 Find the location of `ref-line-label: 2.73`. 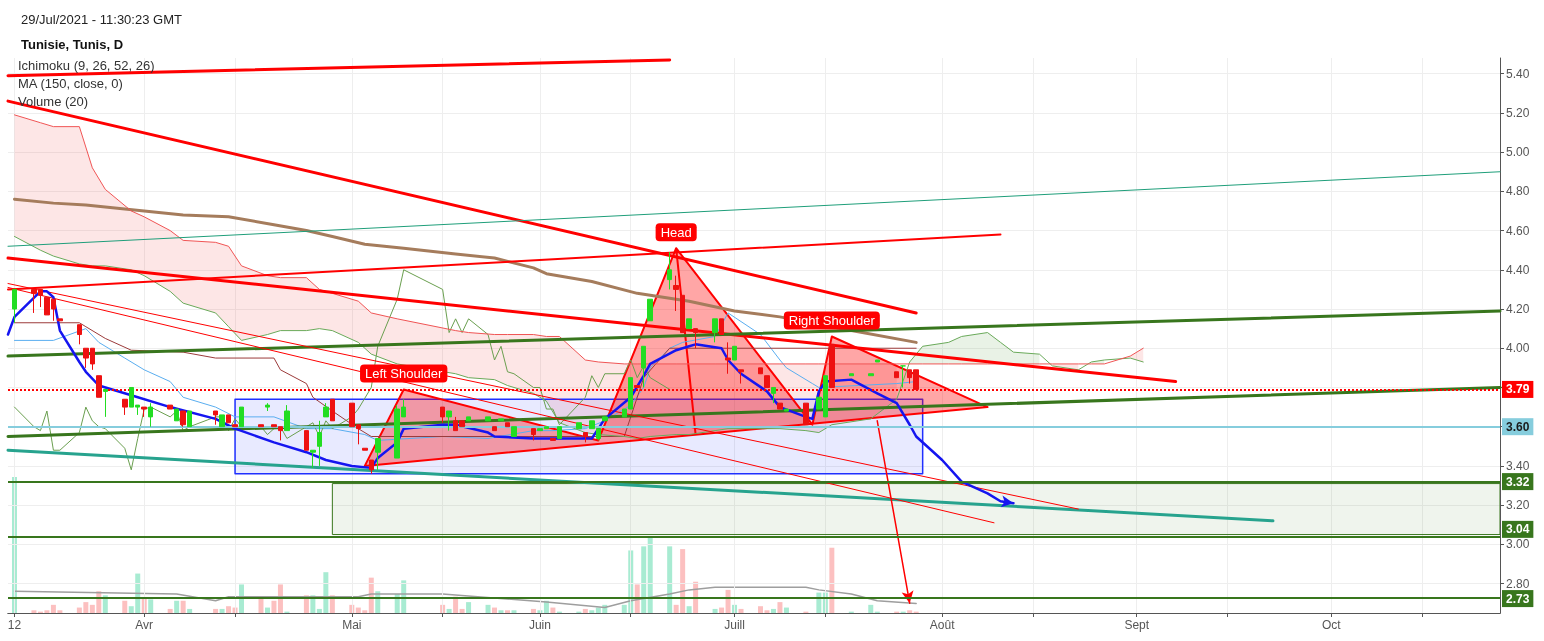

ref-line-label: 2.73 is located at coordinates (1518, 598).